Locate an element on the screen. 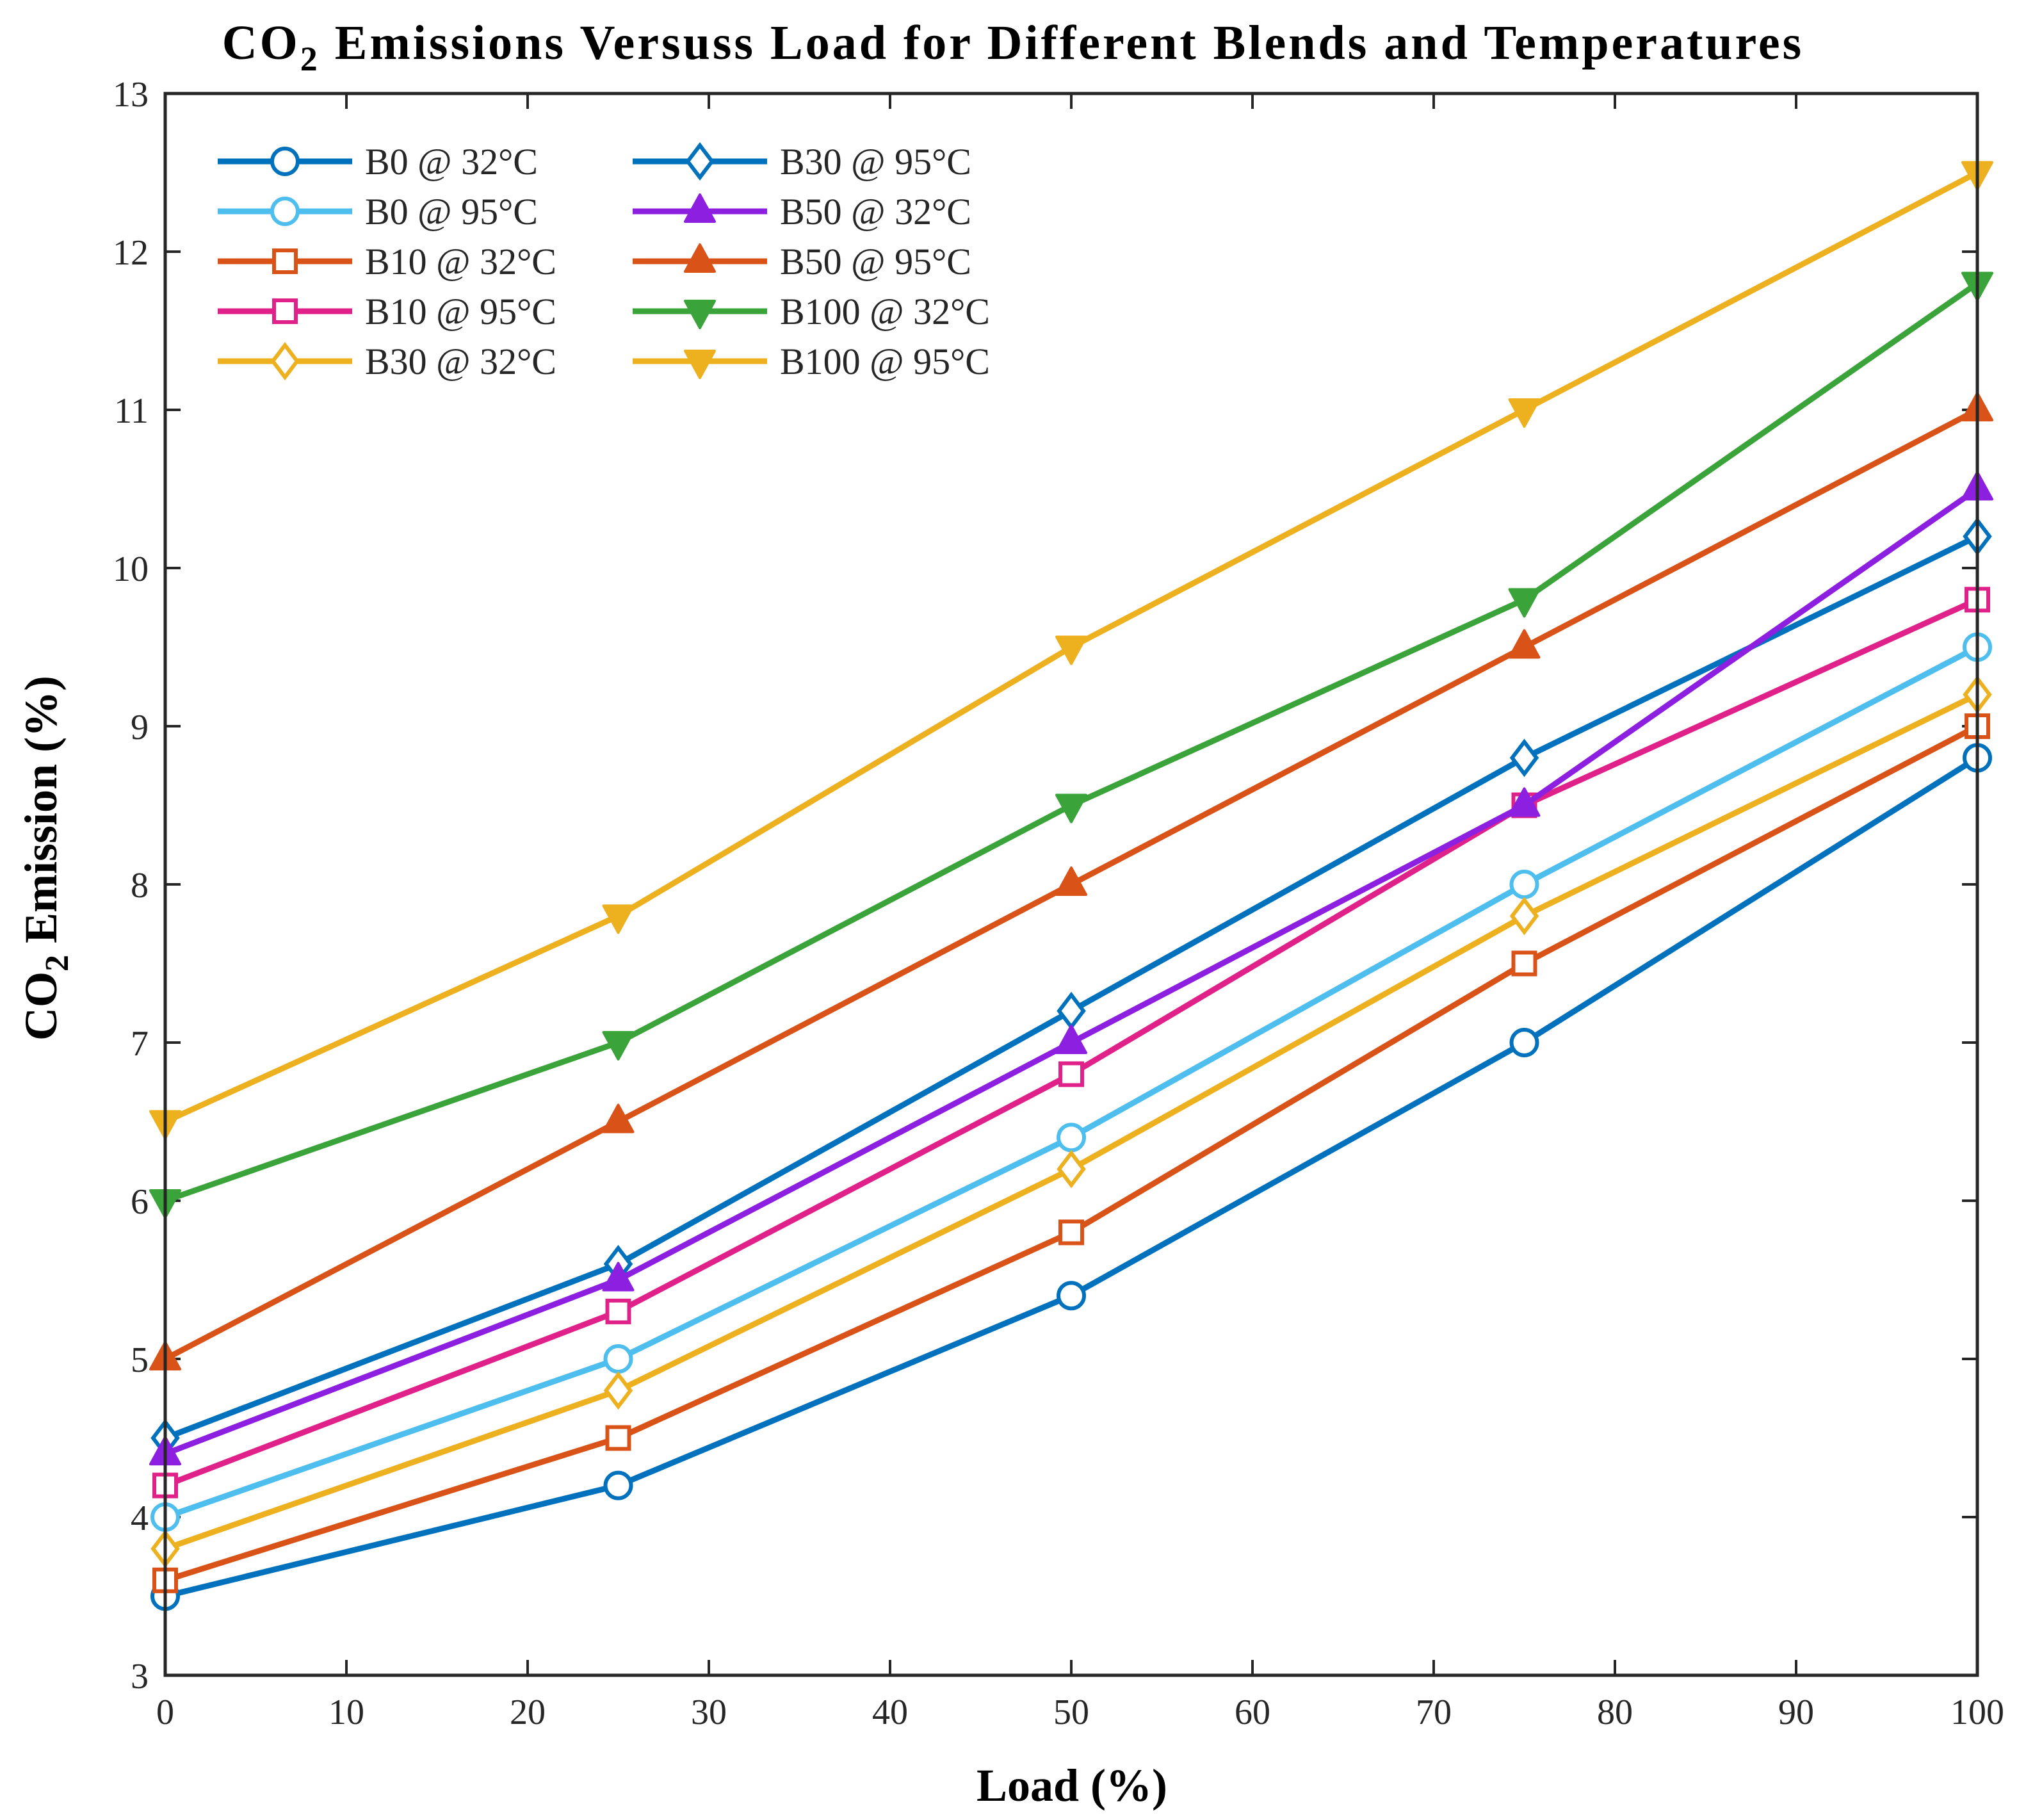  y-tick-label: 13 is located at coordinates (131, 95).